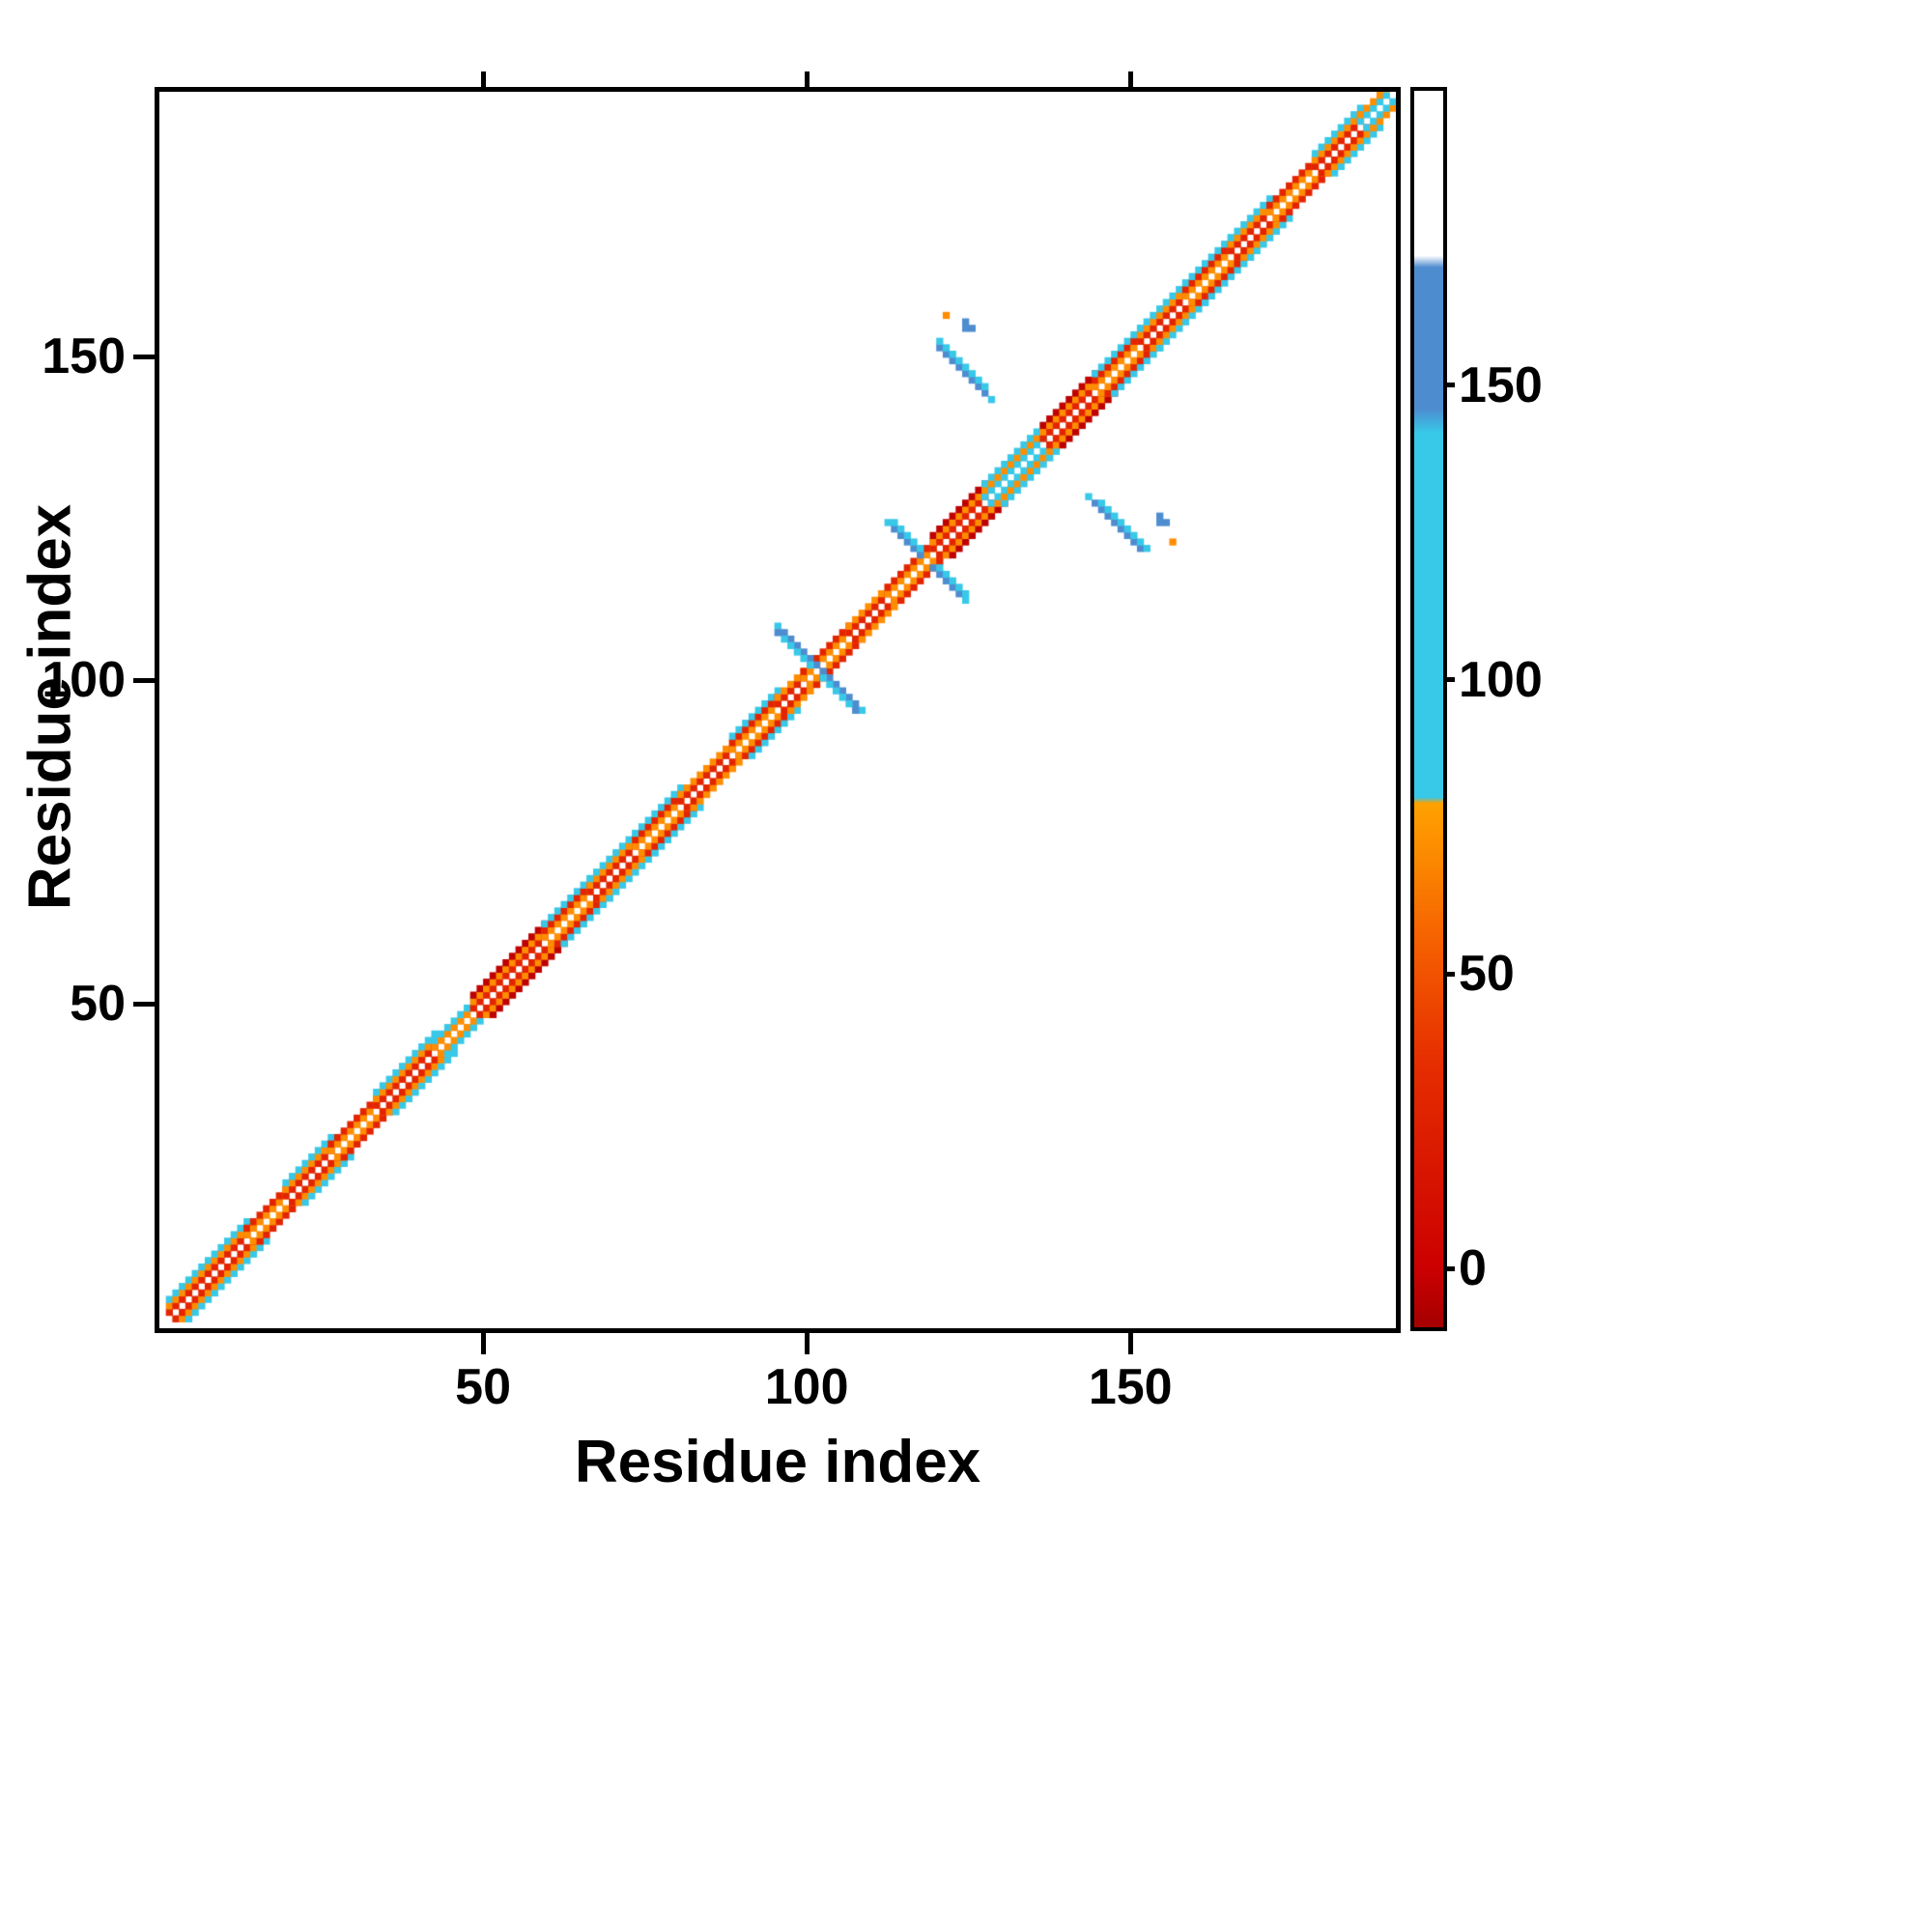  What do you see at coordinates (1130, 1387) in the screenshot?
I see `x-tick-label: 150` at bounding box center [1130, 1387].